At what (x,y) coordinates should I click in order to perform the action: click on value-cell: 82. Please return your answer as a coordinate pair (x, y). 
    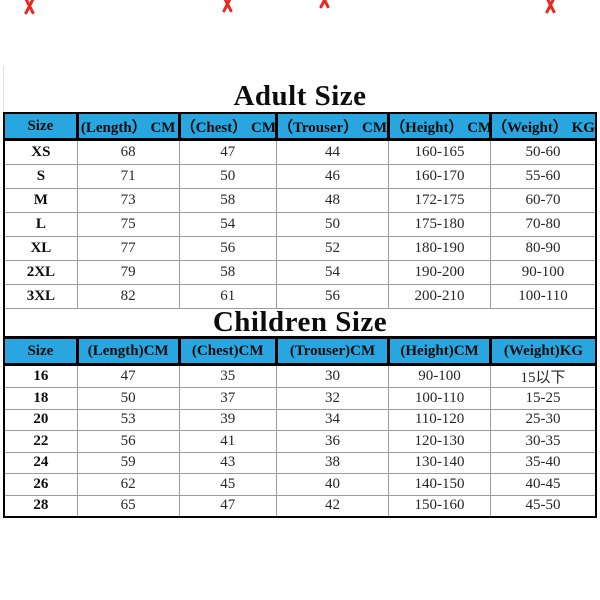
    Looking at the image, I should click on (128, 296).